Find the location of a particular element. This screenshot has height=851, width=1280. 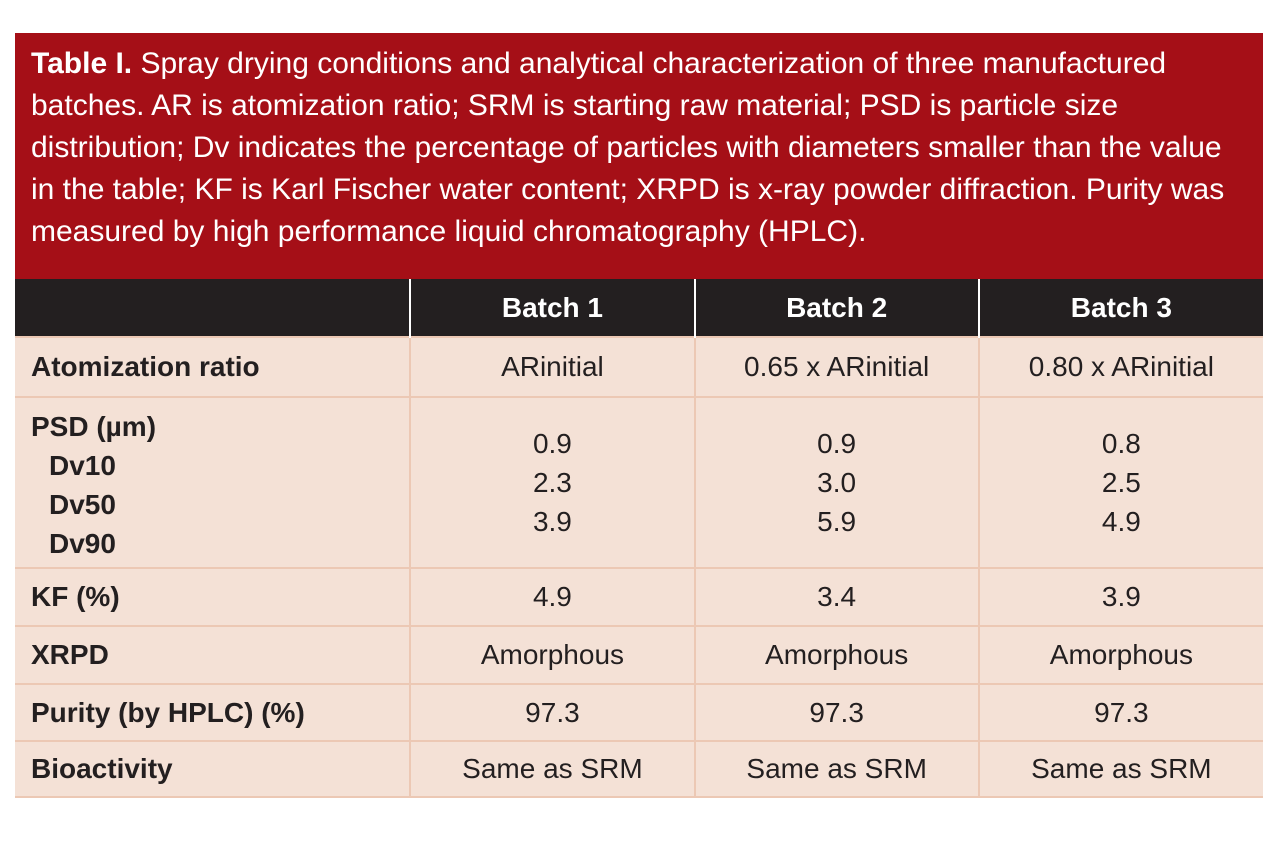

cell-xrpd-batch-3: Amorphous is located at coordinates (1120, 654).